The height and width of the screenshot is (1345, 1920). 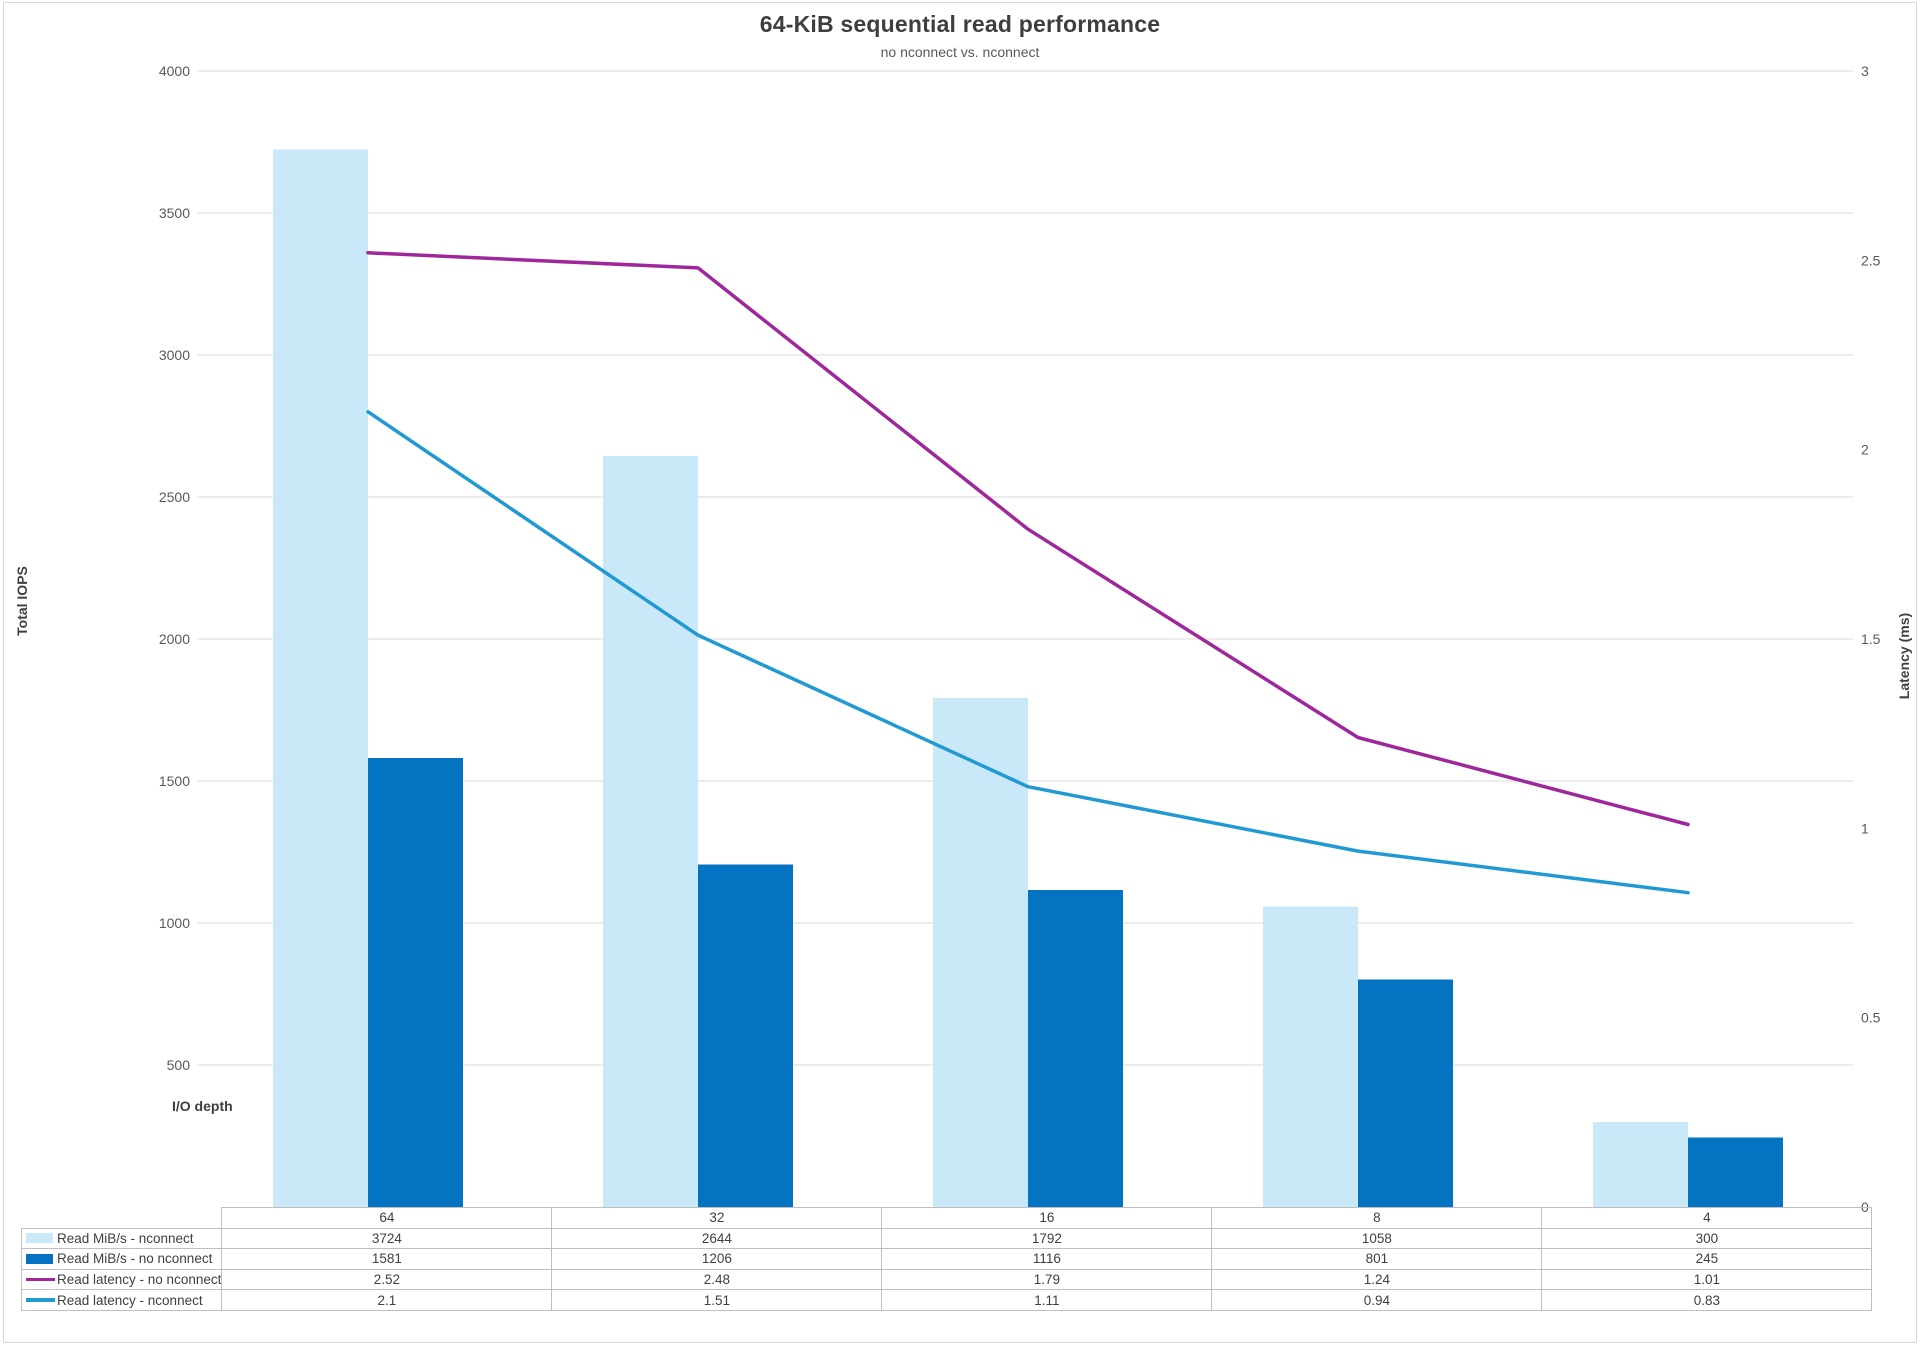 What do you see at coordinates (387, 1300) in the screenshot?
I see `value-cell: 2.1` at bounding box center [387, 1300].